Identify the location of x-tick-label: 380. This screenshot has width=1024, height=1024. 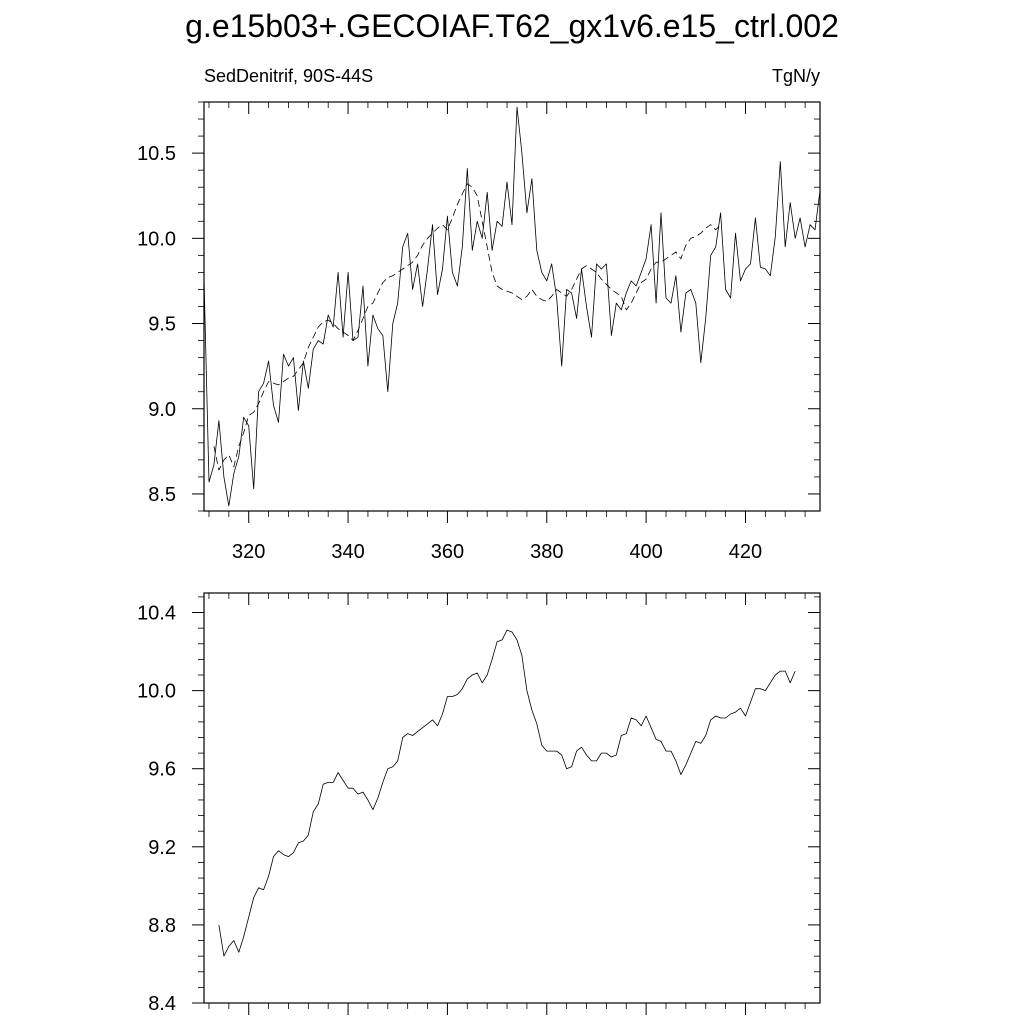
(546, 552).